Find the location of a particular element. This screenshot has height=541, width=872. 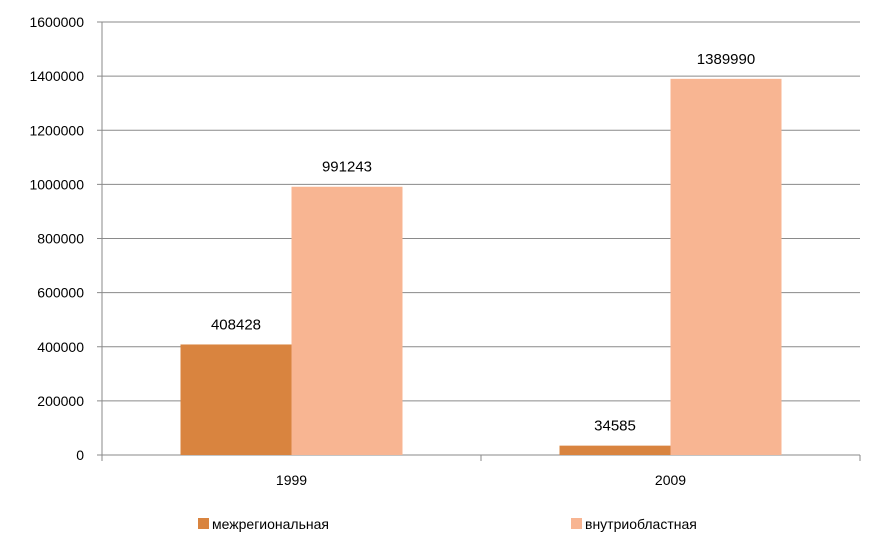

y-tick-label: 1200000 is located at coordinates (56, 130).